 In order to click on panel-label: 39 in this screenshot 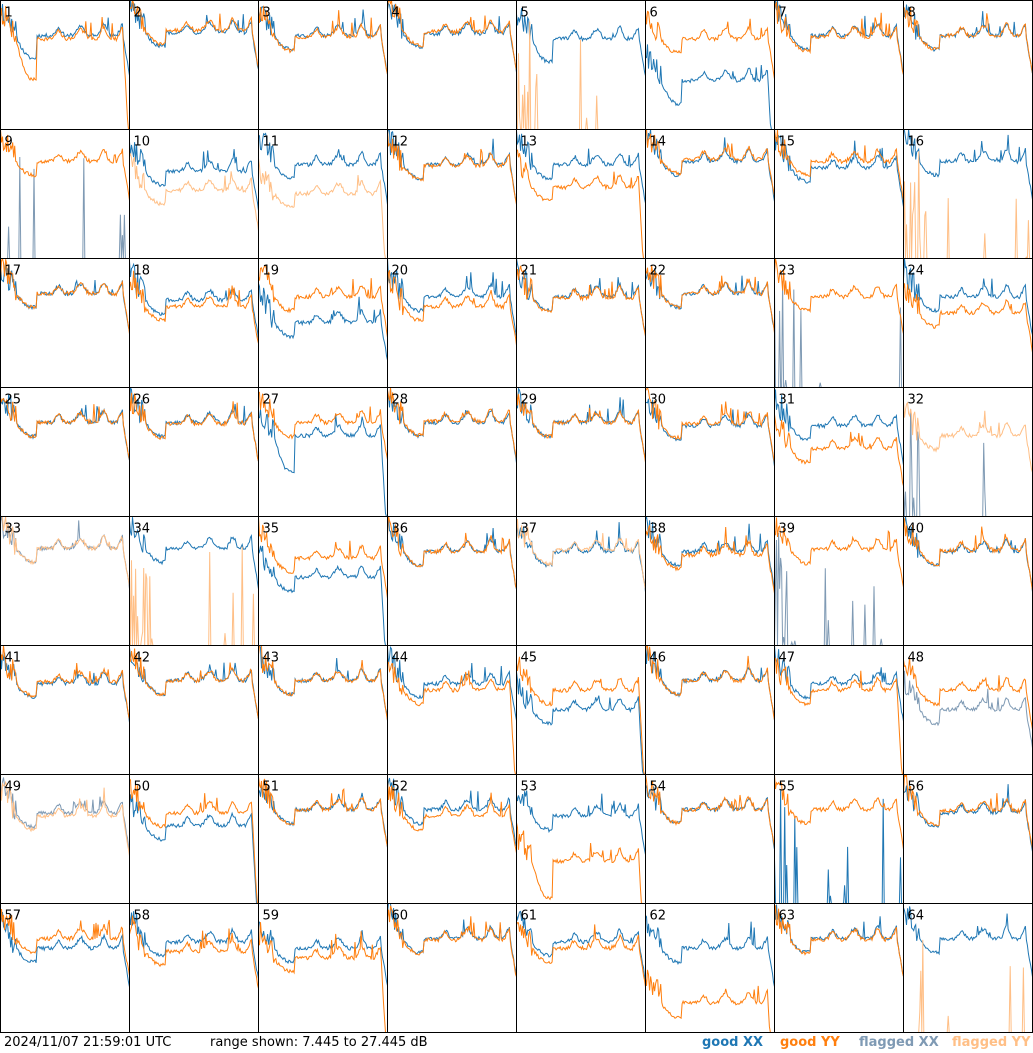, I will do `click(787, 529)`.